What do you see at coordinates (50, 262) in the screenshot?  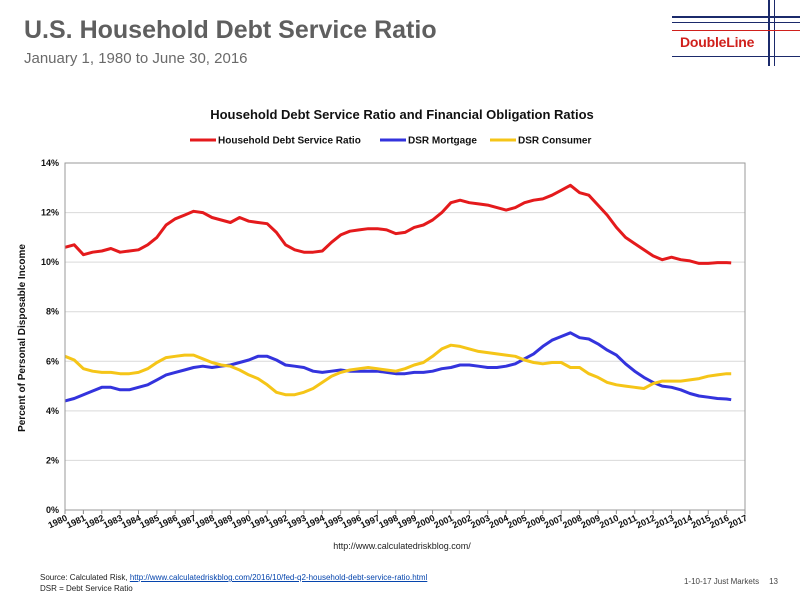 I see `y-tick-label: 10%` at bounding box center [50, 262].